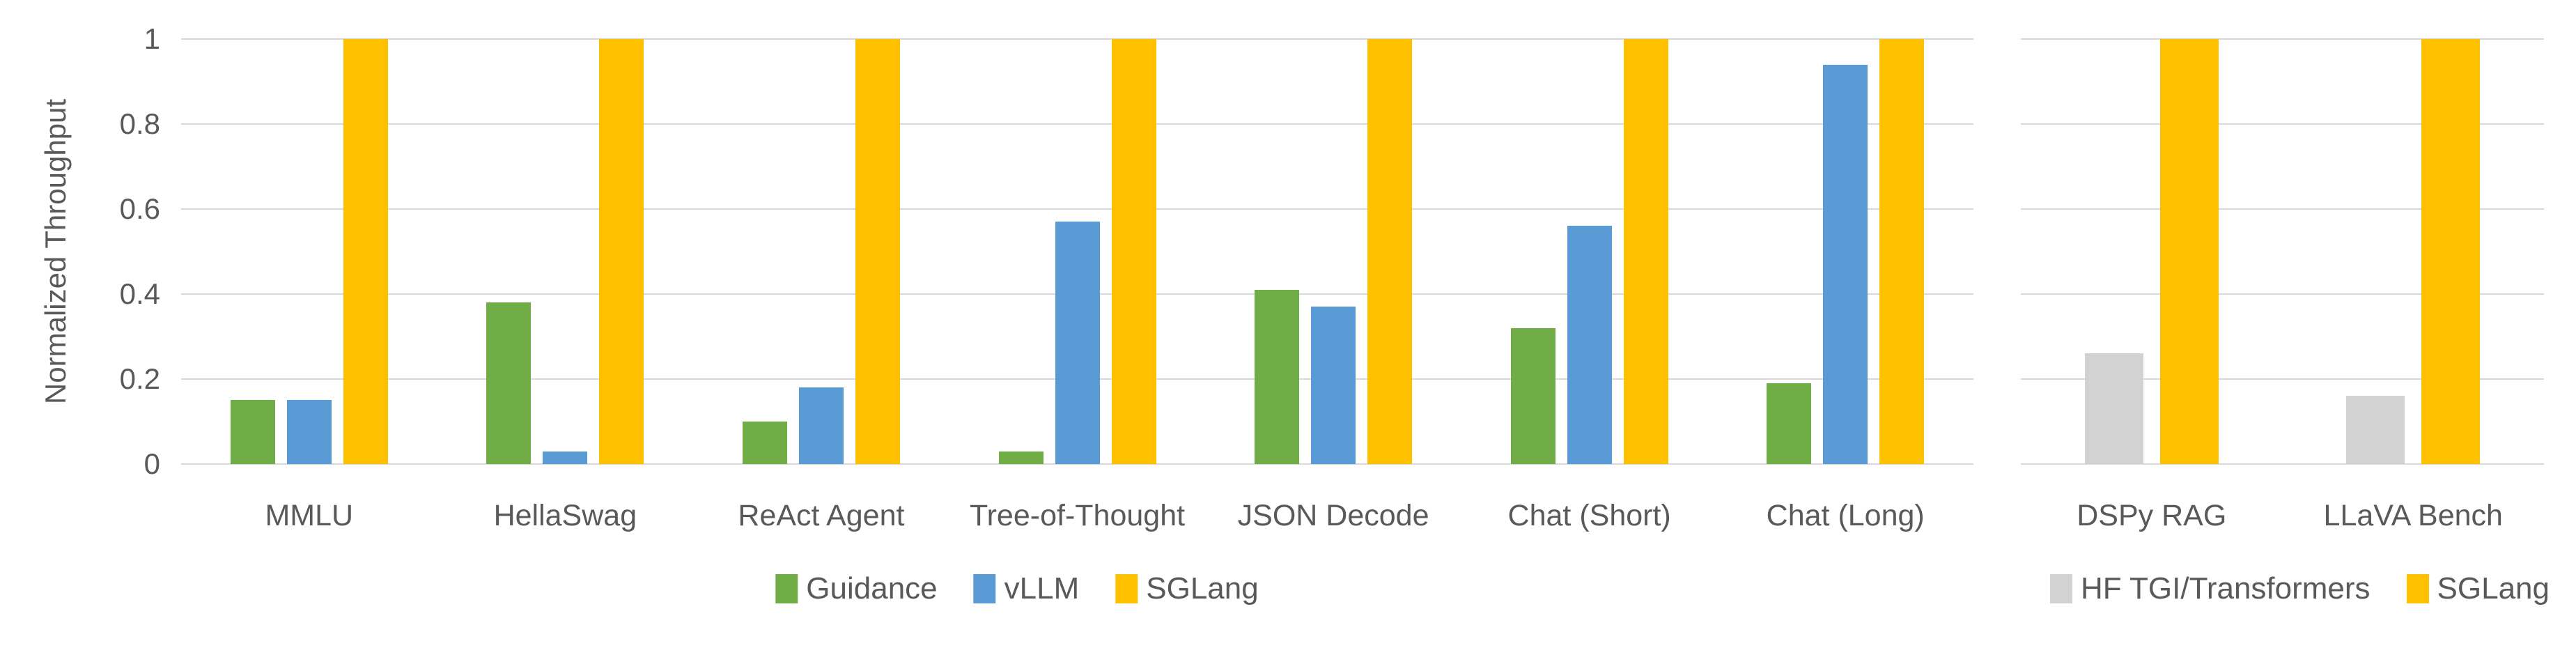 This screenshot has height=648, width=2576. Describe the element at coordinates (151, 38) in the screenshot. I see `y-axis-tick-label: 1` at that location.